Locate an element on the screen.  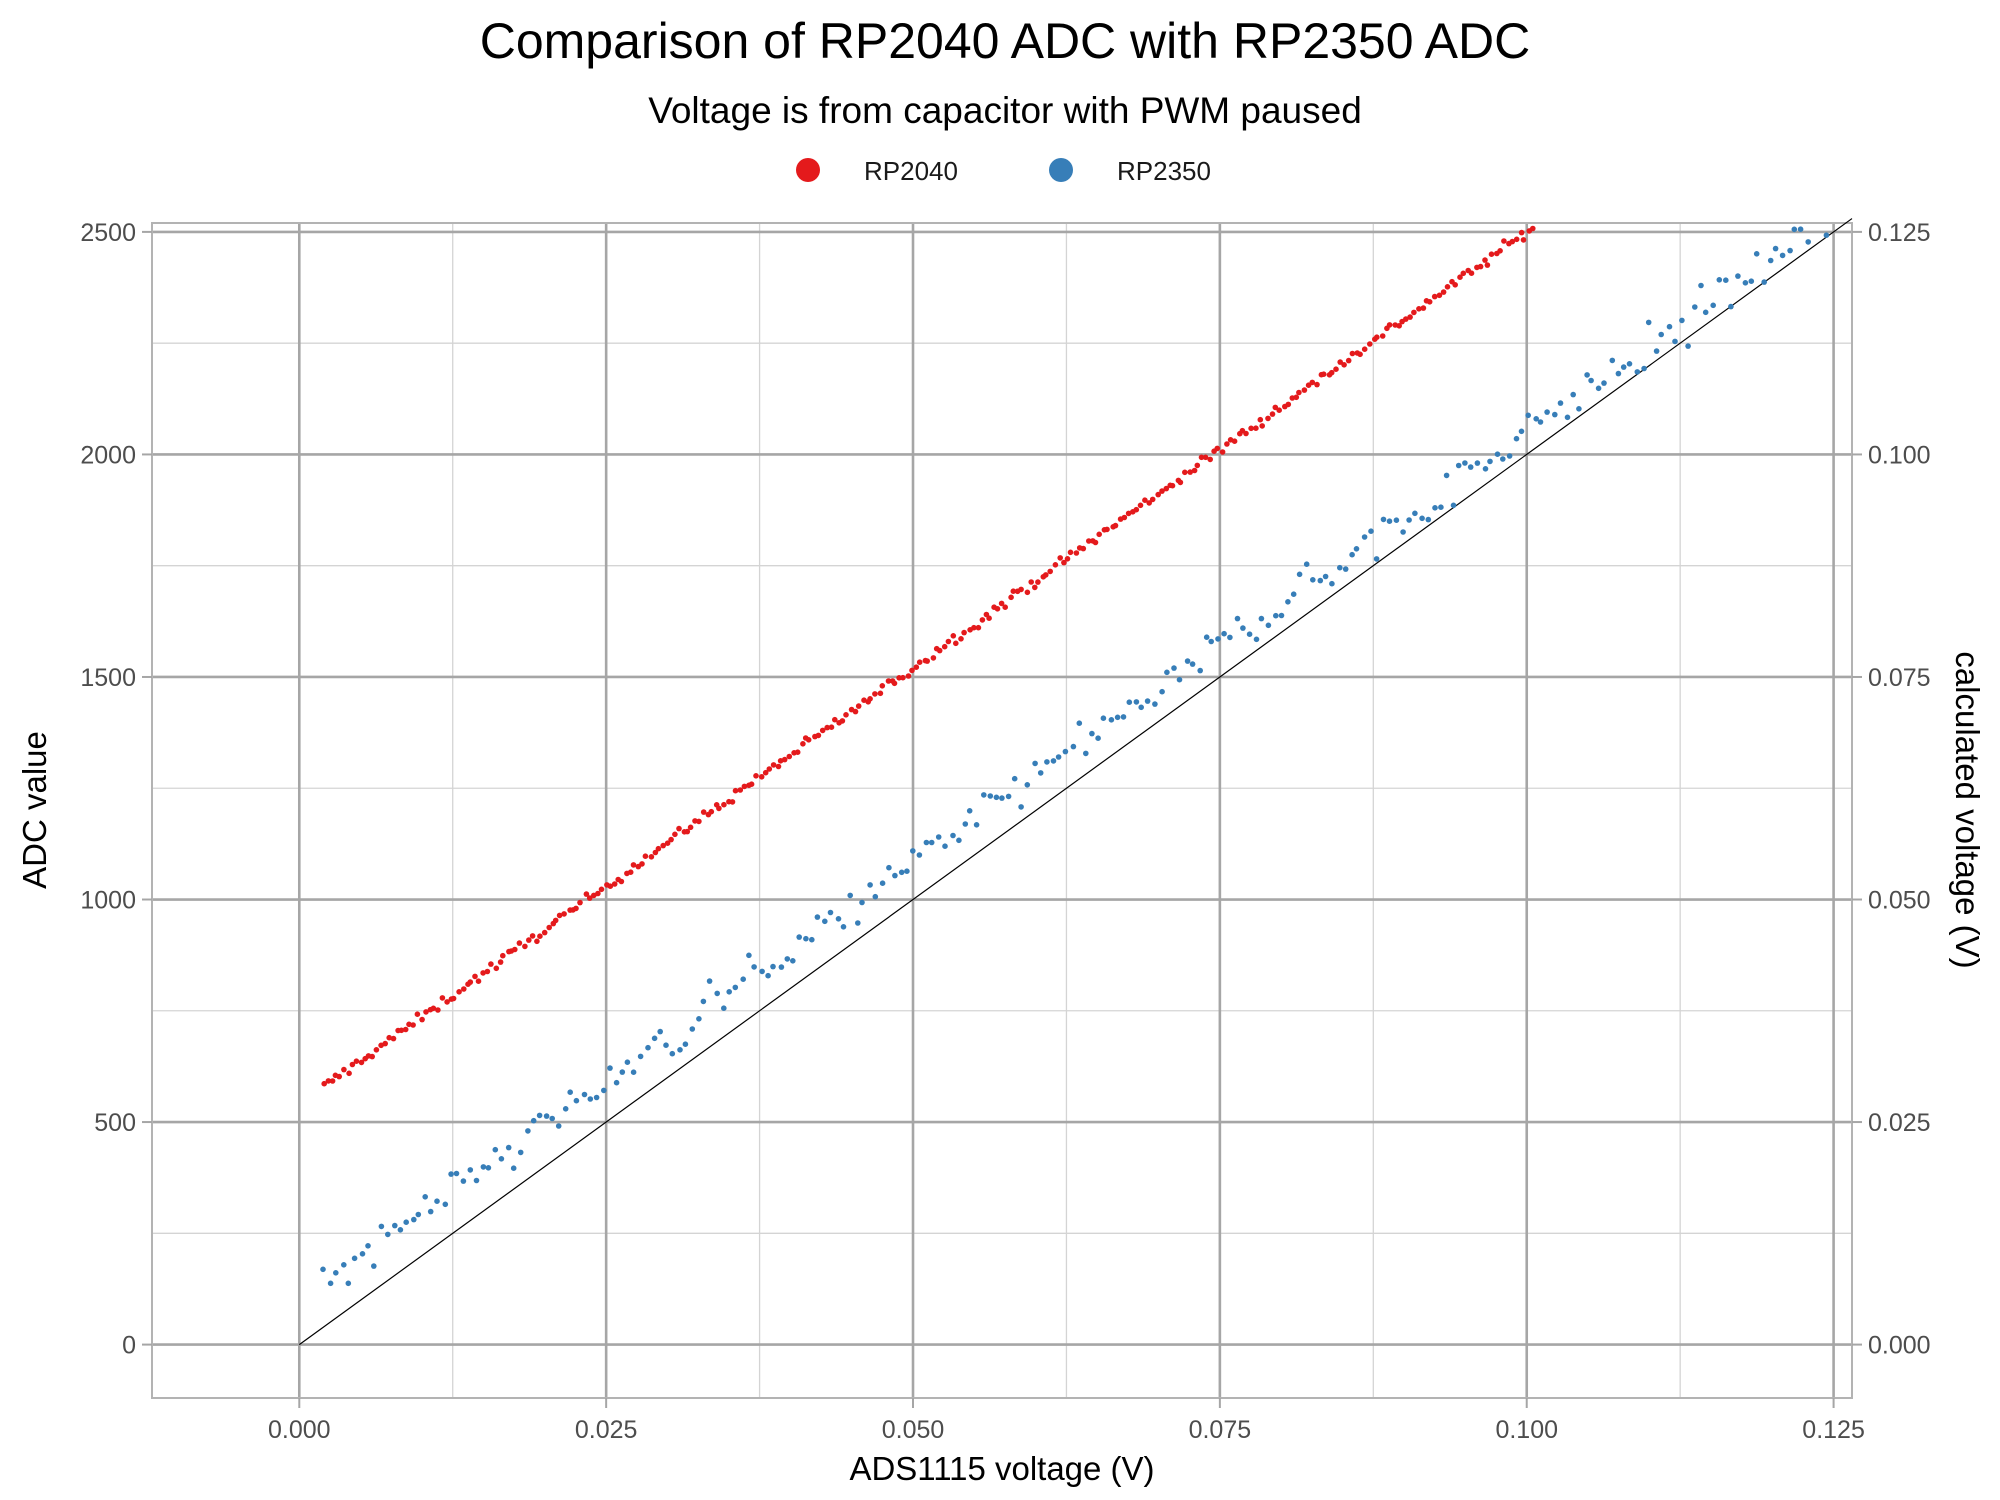
y2-tick-label: 0.050 is located at coordinates (1899, 901).